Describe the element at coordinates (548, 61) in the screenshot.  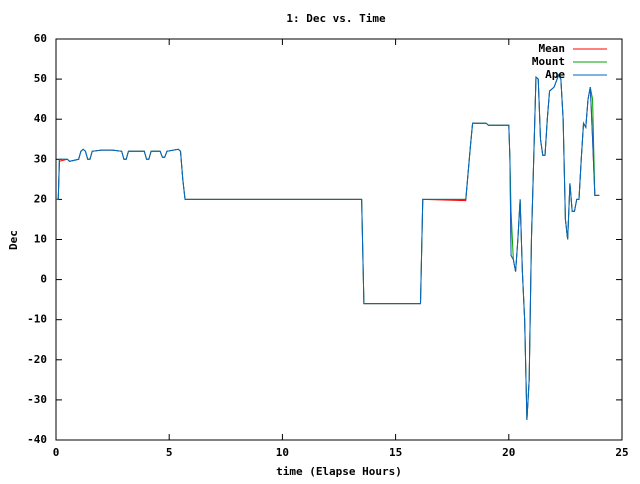
I see `legend-label: Mount` at that location.